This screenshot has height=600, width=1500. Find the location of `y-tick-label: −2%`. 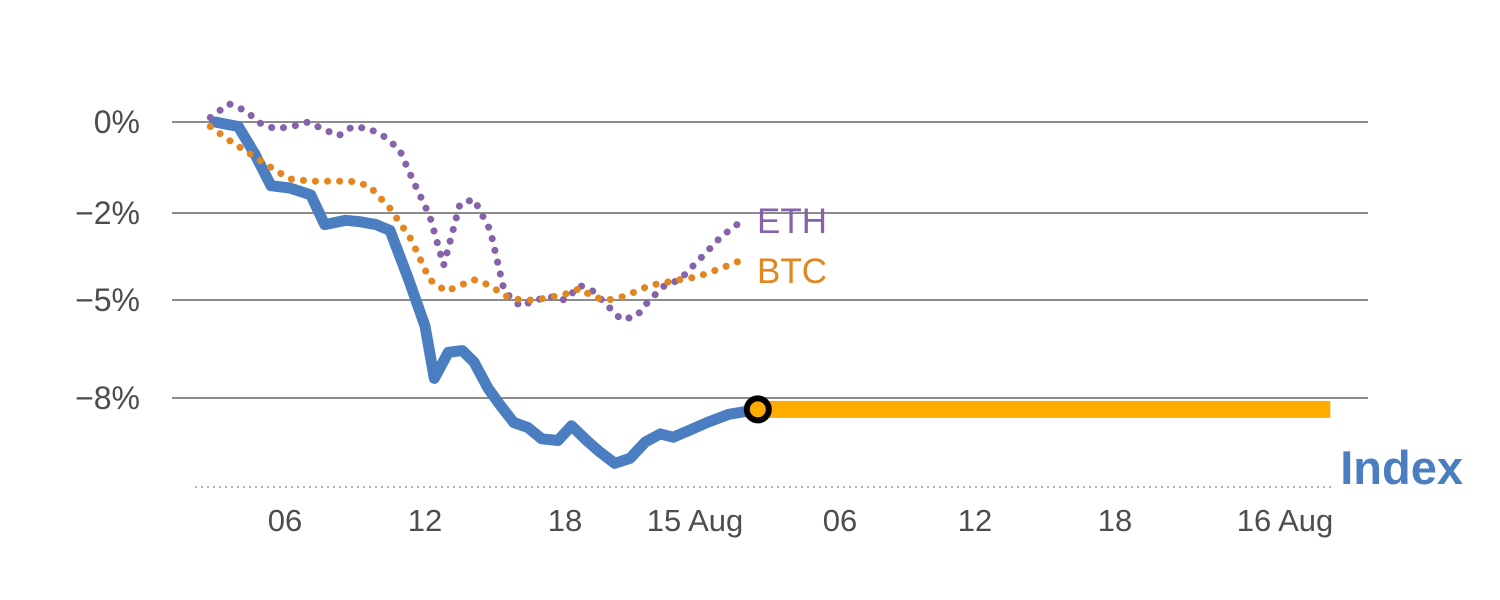

y-tick-label: −2% is located at coordinates (107, 213).